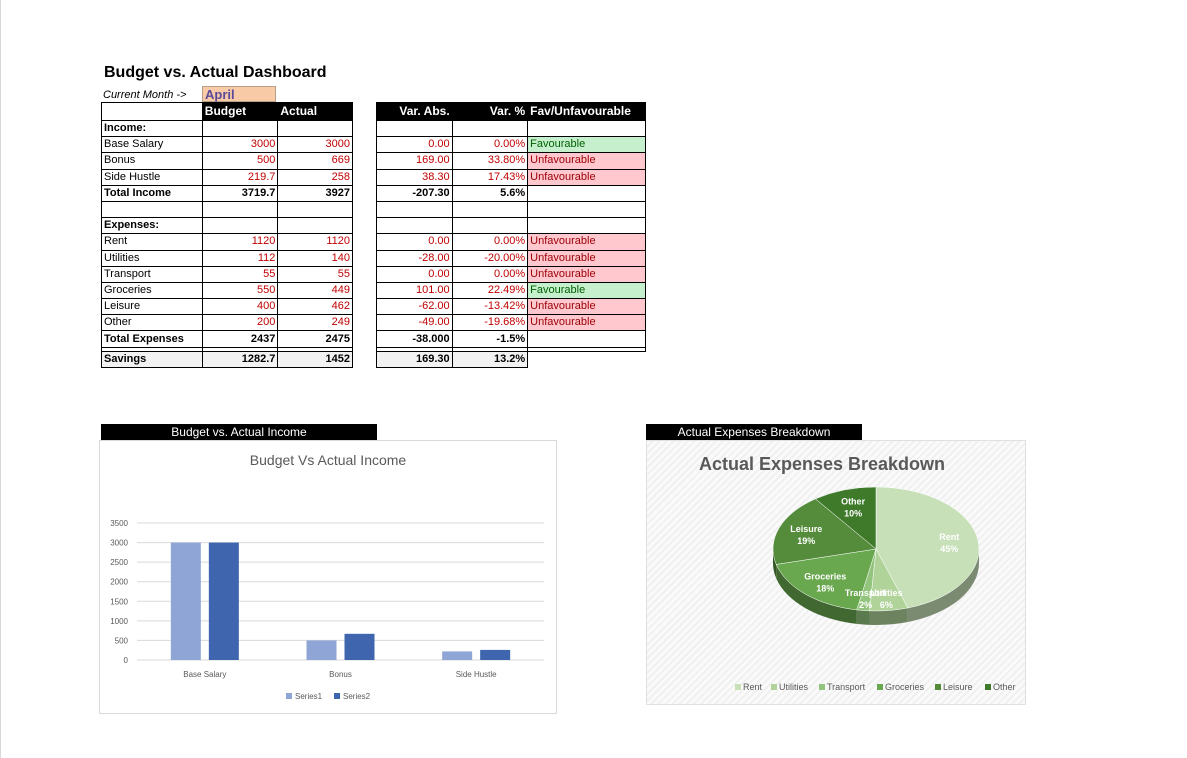 Image resolution: width=1187 pixels, height=758 pixels. I want to click on header-label-cell, so click(152, 111).